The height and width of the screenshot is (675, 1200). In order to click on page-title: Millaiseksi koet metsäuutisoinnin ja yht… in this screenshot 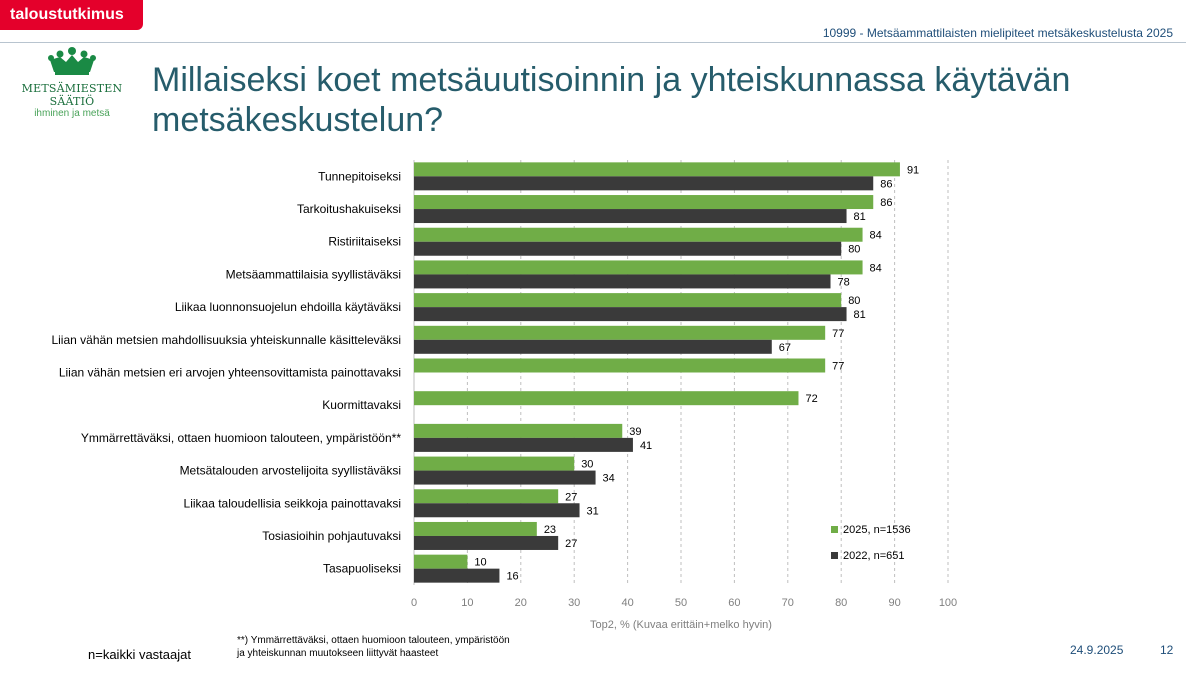, I will do `click(611, 100)`.